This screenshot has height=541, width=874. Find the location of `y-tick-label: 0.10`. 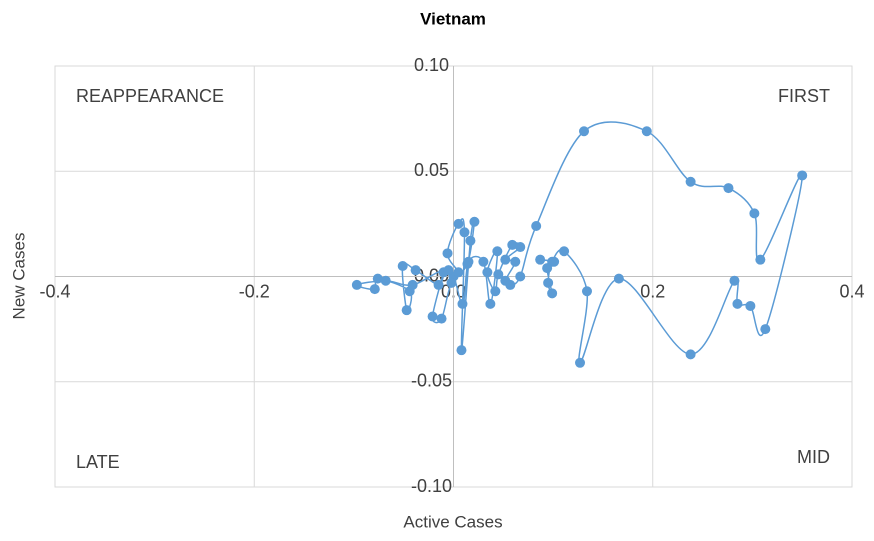

y-tick-label: 0.10 is located at coordinates (431, 65).